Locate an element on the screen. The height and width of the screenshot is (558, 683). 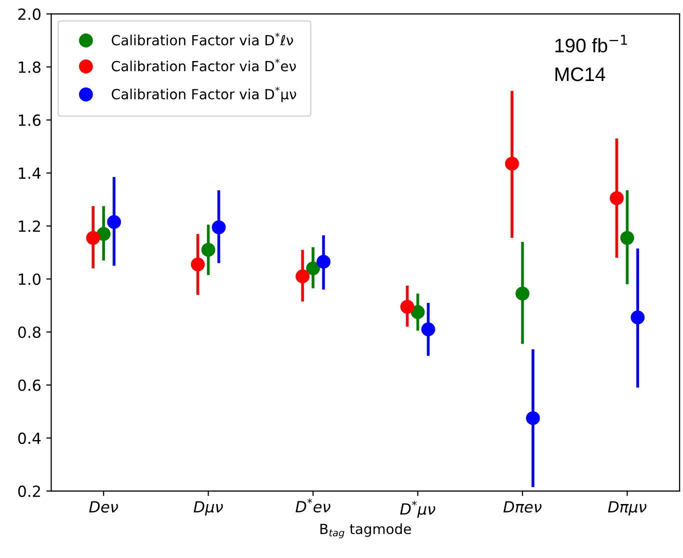
y-tick-label: 1.8 is located at coordinates (29, 67).